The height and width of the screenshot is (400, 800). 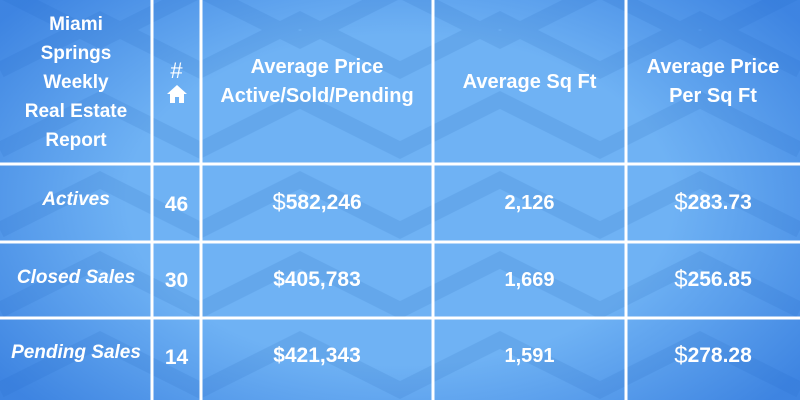 I want to click on avg-price-actives: $582,246, so click(x=317, y=203).